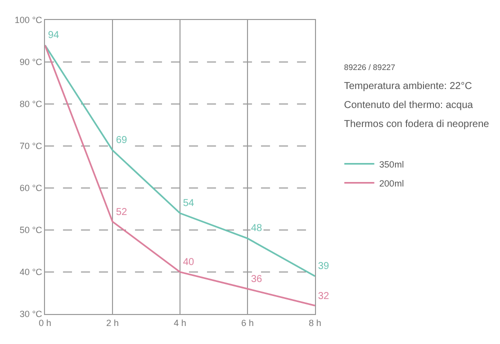 Image resolution: width=500 pixels, height=344 pixels. What do you see at coordinates (31, 230) in the screenshot?
I see `y-tick-label: 50 °C` at bounding box center [31, 230].